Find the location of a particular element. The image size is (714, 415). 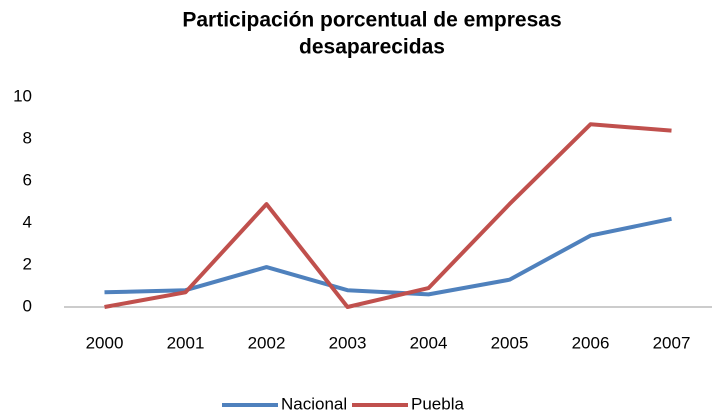

chart-title: desaparecidas is located at coordinates (372, 47).